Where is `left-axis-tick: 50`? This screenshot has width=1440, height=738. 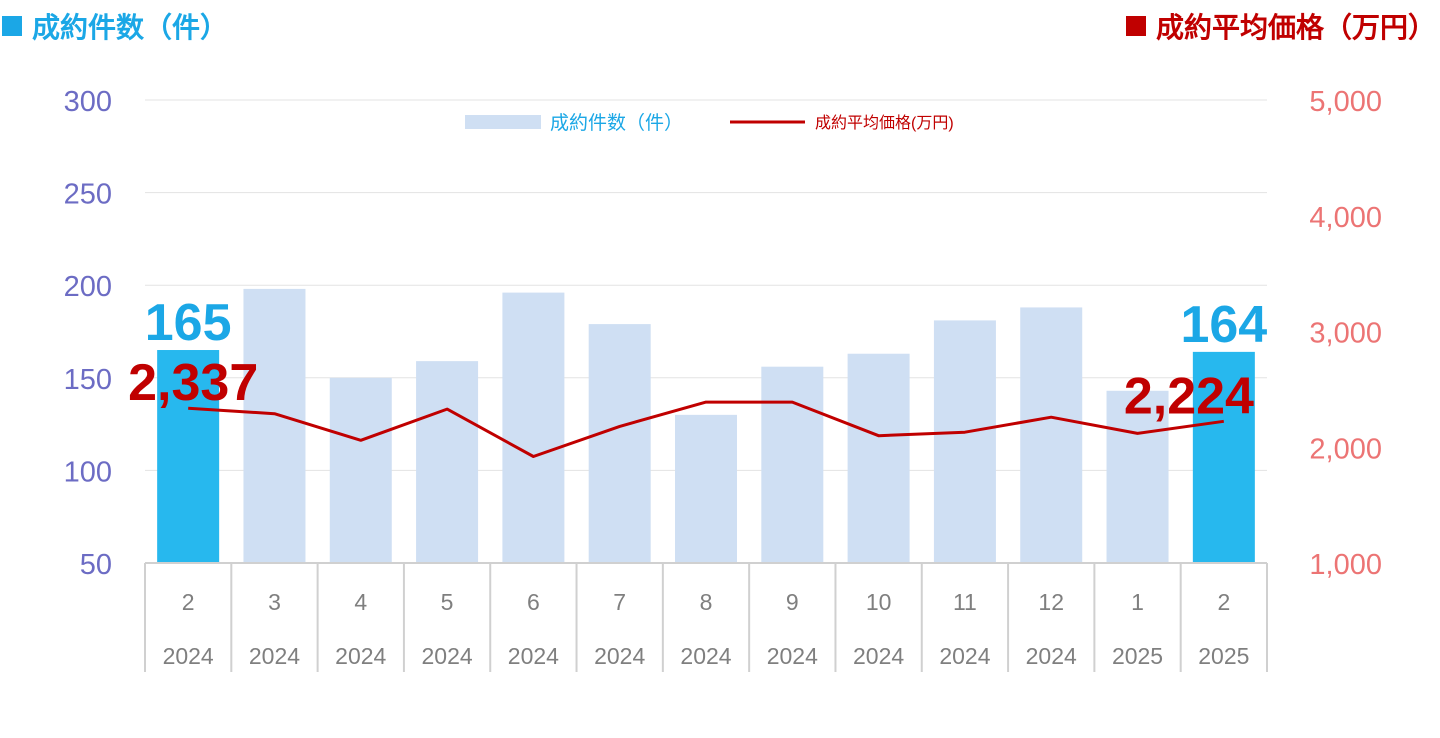
left-axis-tick: 50 is located at coordinates (96, 565).